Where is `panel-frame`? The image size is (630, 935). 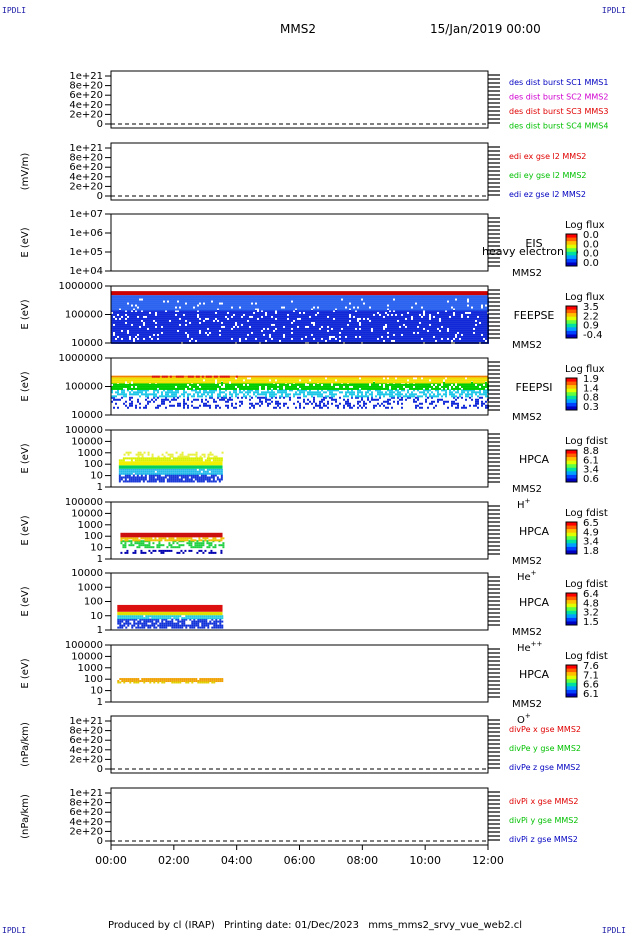 panel-frame is located at coordinates (299, 673).